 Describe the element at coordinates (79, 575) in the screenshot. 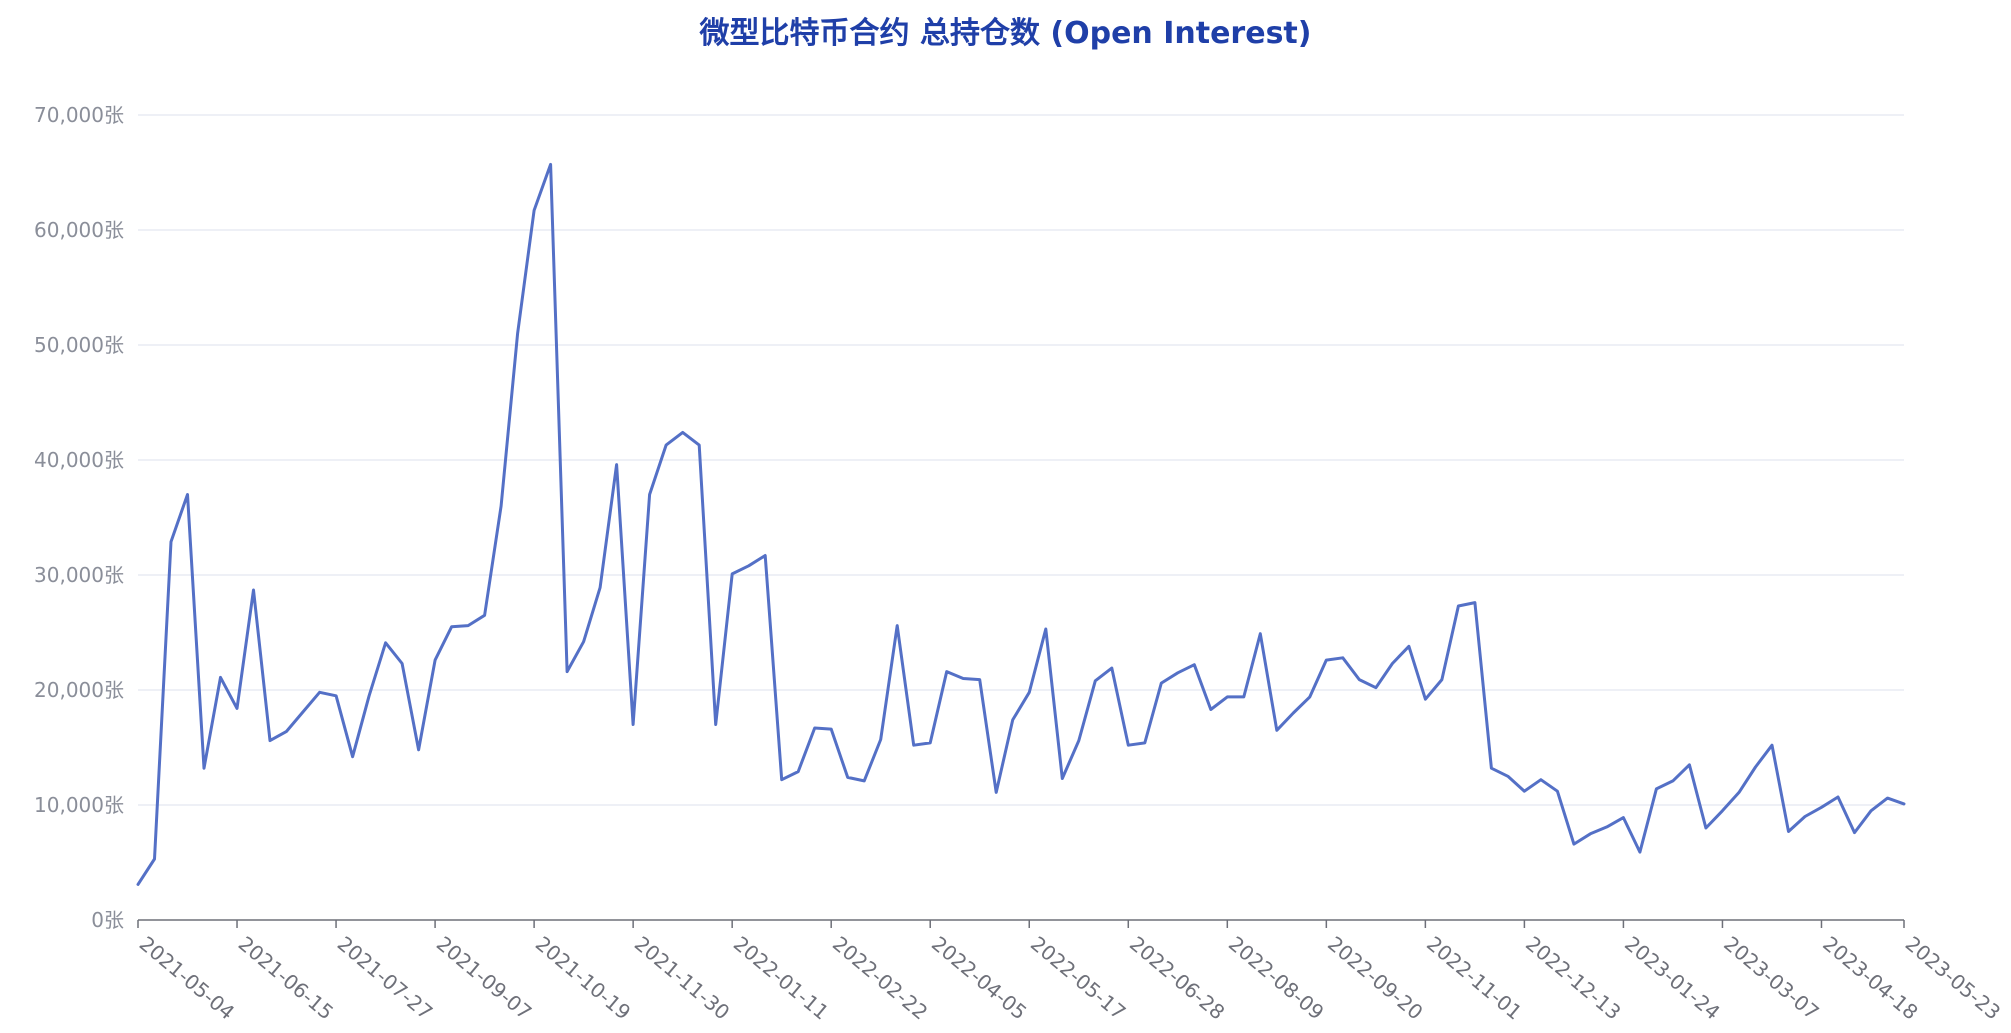

I see `y-tick-label: 30,000张` at that location.